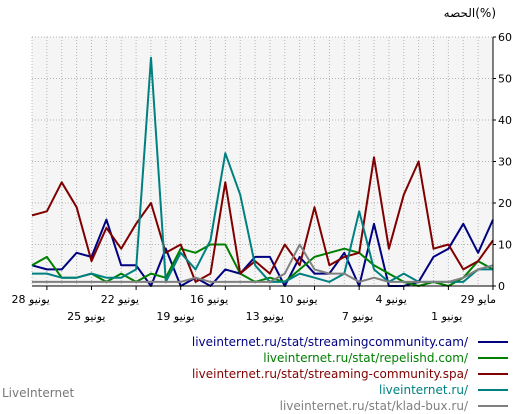 The width and height of the screenshot is (520, 414). I want to click on y-tick-label: 0, so click(501, 286).